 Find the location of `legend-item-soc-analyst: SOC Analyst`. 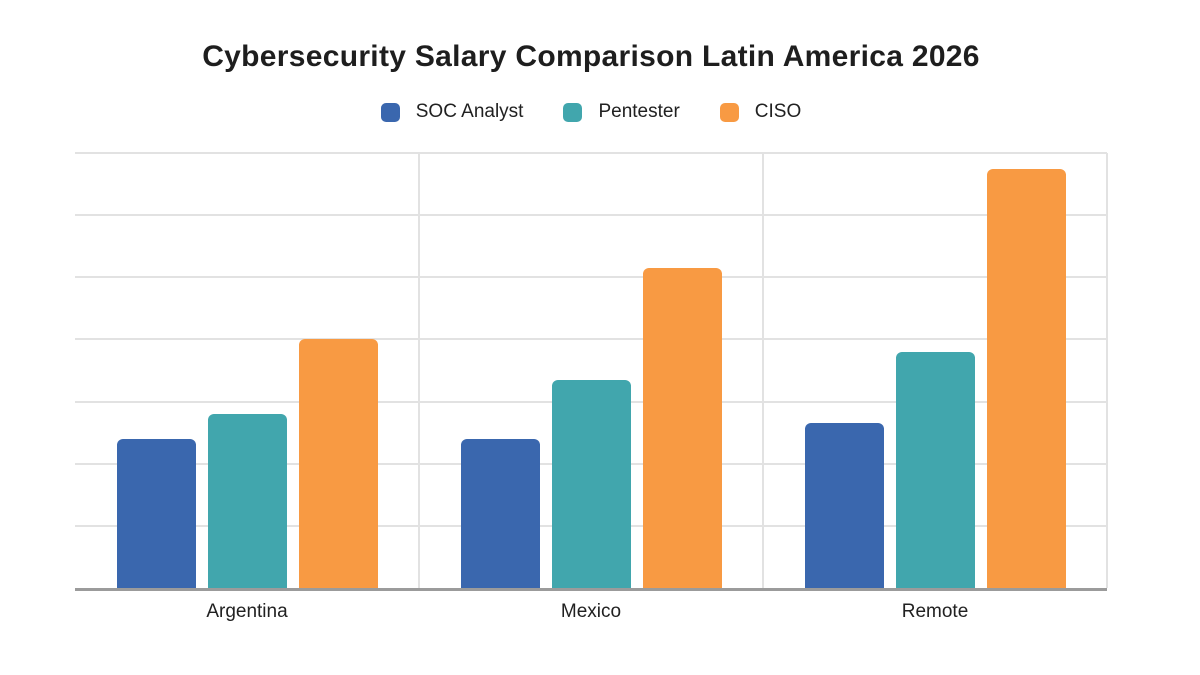

legend-item-soc-analyst: SOC Analyst is located at coordinates (452, 112).